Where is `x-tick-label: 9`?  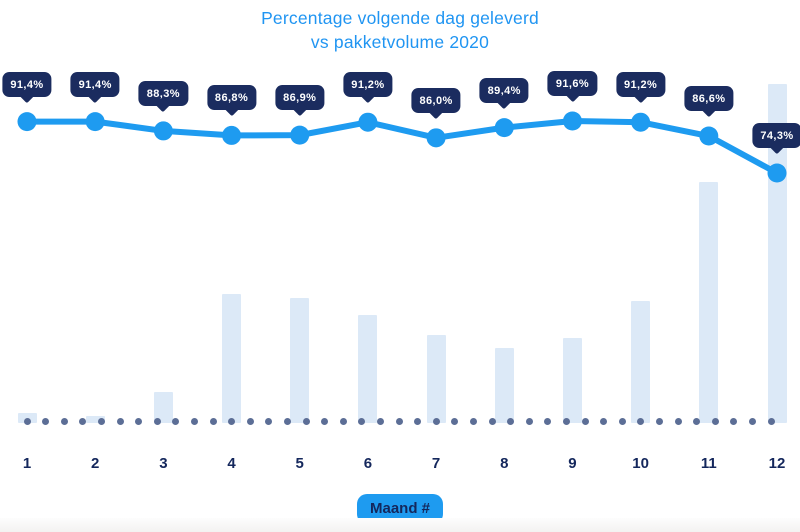 x-tick-label: 9 is located at coordinates (572, 463).